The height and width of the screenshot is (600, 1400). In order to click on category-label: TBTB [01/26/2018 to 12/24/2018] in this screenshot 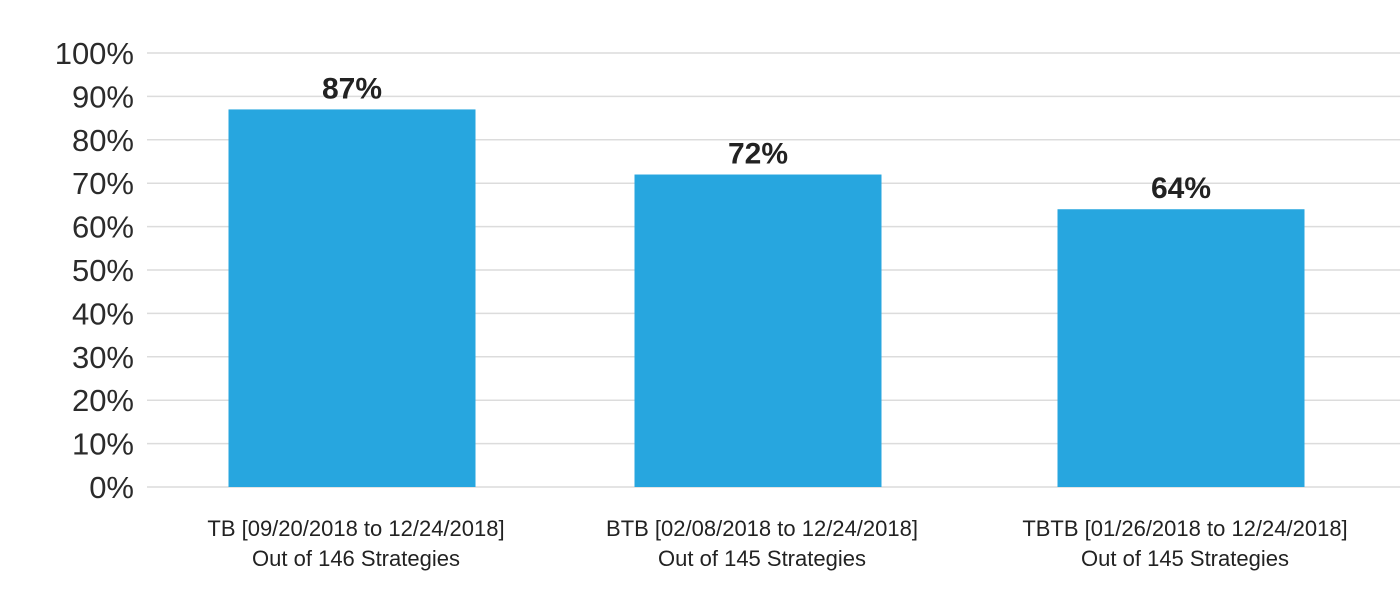, I will do `click(1184, 528)`.